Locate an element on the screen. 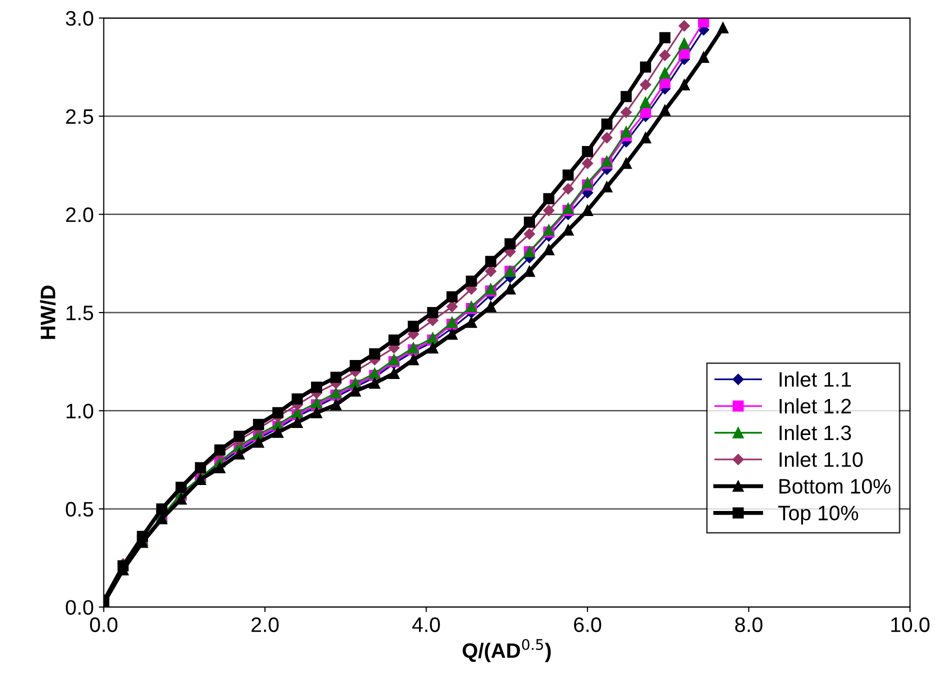  y-tick-label: 2.5 is located at coordinates (80, 116).